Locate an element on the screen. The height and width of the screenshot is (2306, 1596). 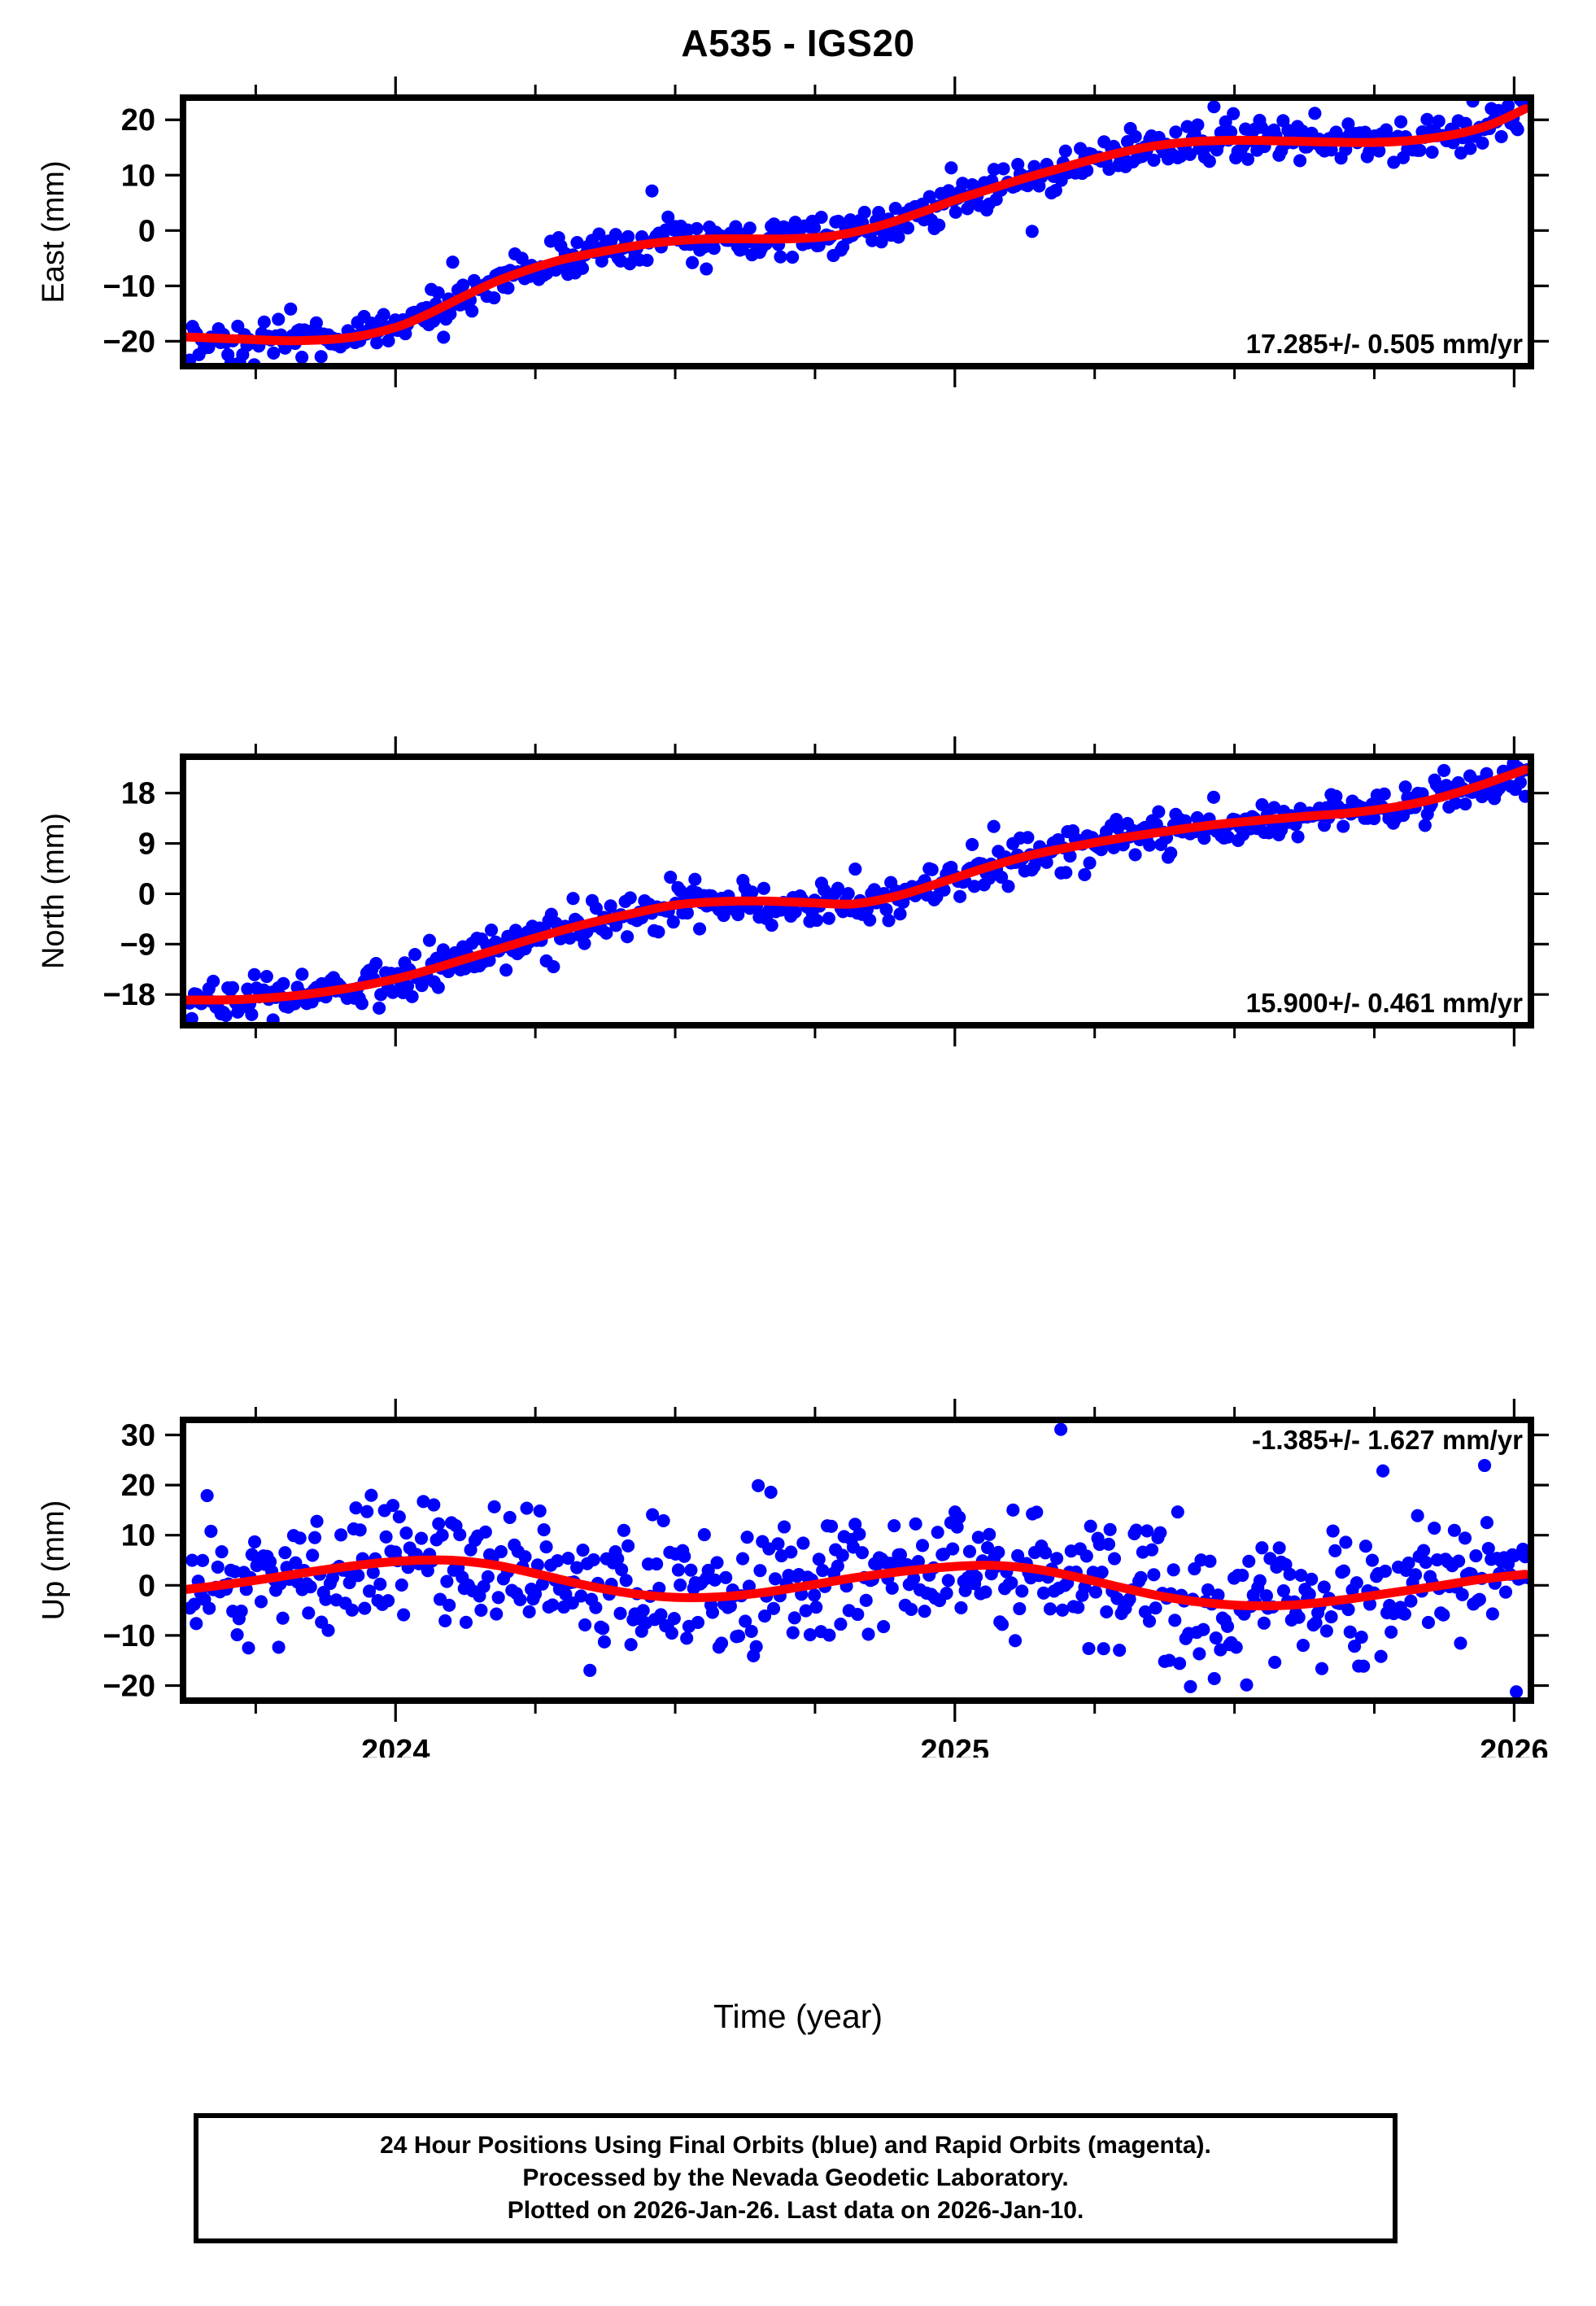
rate-label-east: 17.285+/- 0.505 mm/yr is located at coordinates (1384, 344).